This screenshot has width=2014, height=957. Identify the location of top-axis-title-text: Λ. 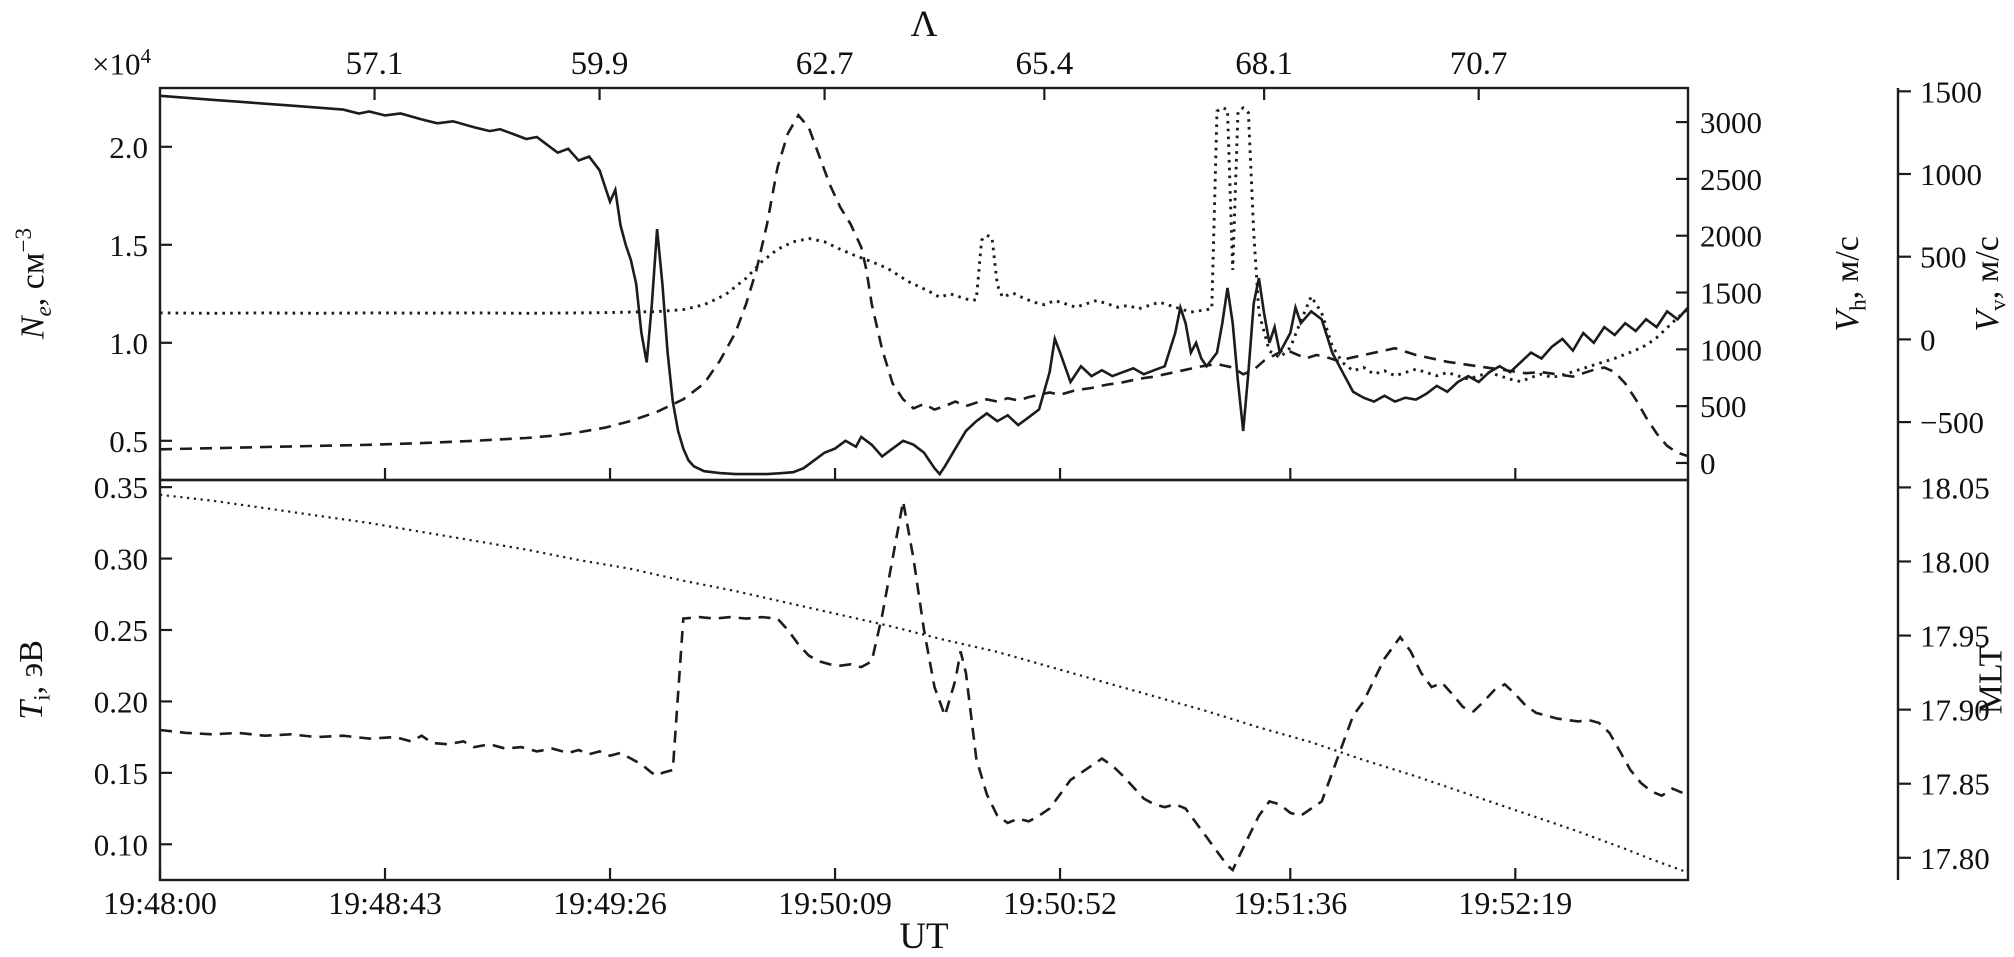
(924, 24).